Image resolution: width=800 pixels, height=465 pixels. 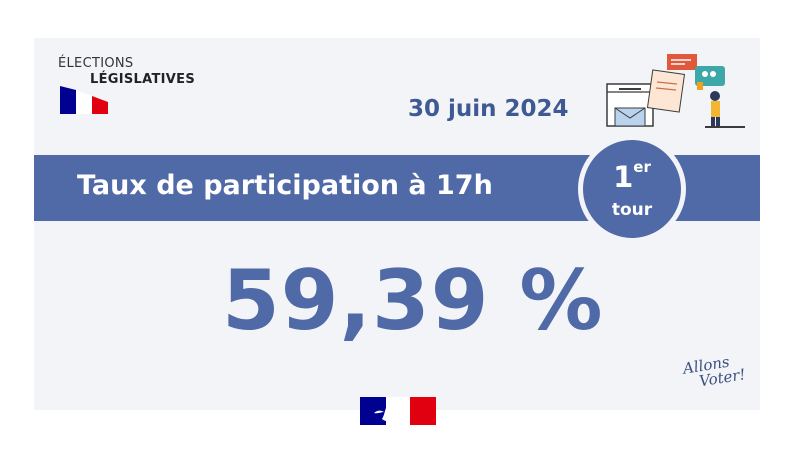 I want to click on round-number: 1er, so click(x=632, y=176).